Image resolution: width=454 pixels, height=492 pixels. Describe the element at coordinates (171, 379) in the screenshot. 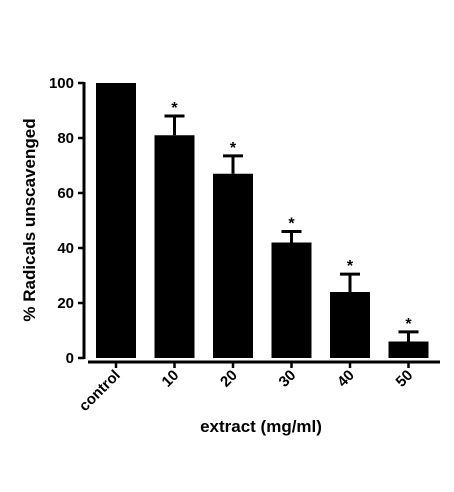

I see `x-tick-label-10: 10` at that location.